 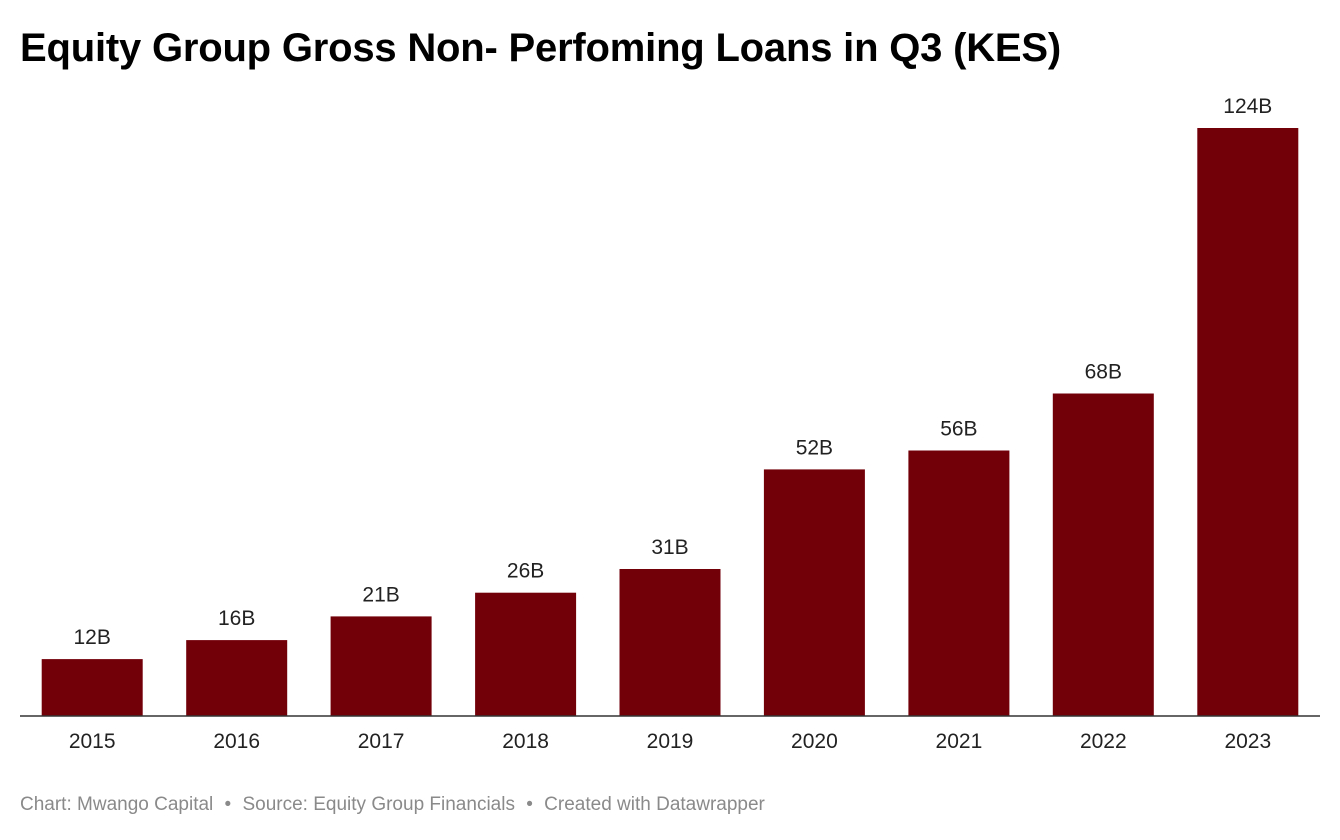 What do you see at coordinates (1103, 741) in the screenshot?
I see `x-tick-label-2022: 2022` at bounding box center [1103, 741].